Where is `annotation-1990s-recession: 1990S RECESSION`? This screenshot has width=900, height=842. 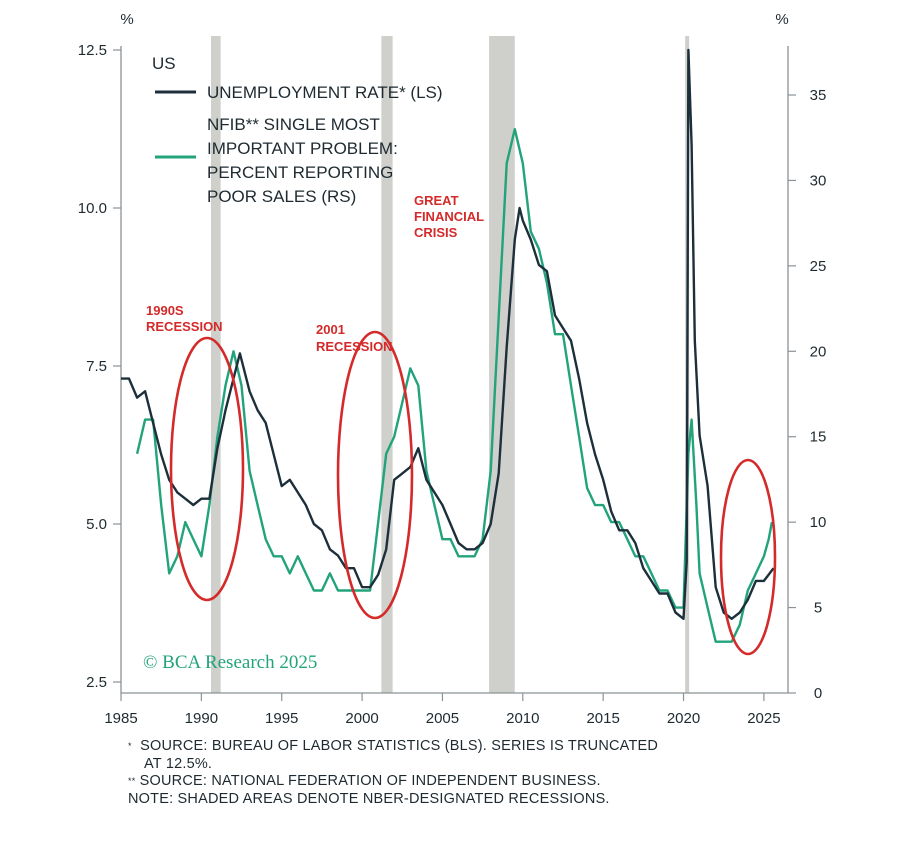 annotation-1990s-recession: 1990S RECESSION is located at coordinates (184, 318).